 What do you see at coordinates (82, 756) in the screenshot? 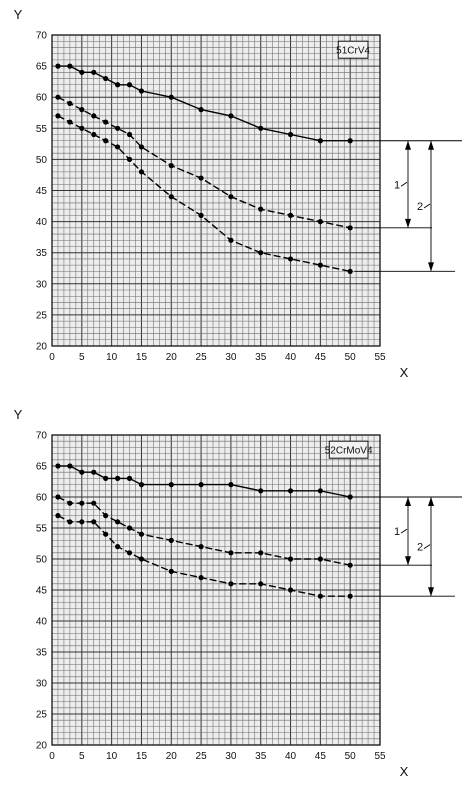
I see `x-tick-label: 5` at bounding box center [82, 756].